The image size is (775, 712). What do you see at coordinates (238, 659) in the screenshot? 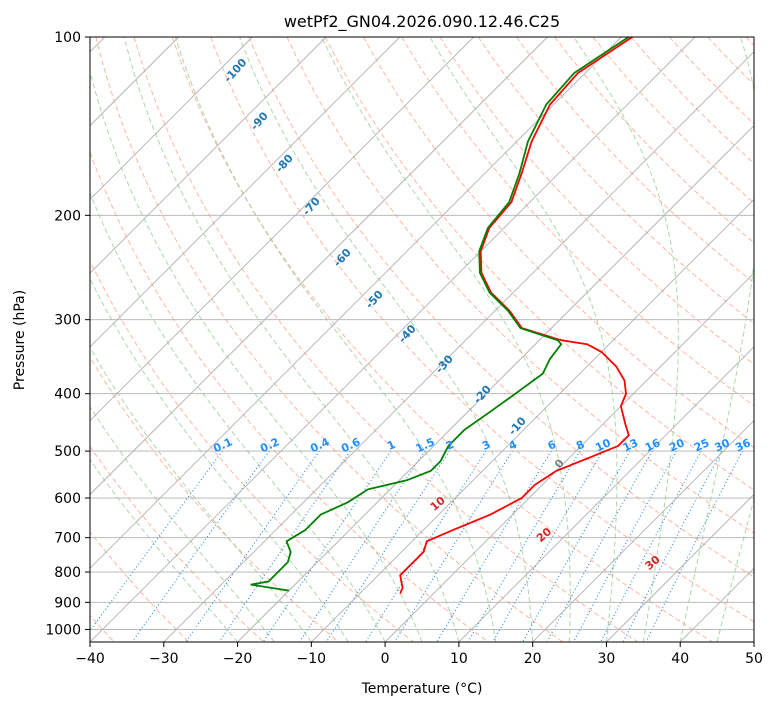
I see `x-tick-label: −20` at bounding box center [238, 659].